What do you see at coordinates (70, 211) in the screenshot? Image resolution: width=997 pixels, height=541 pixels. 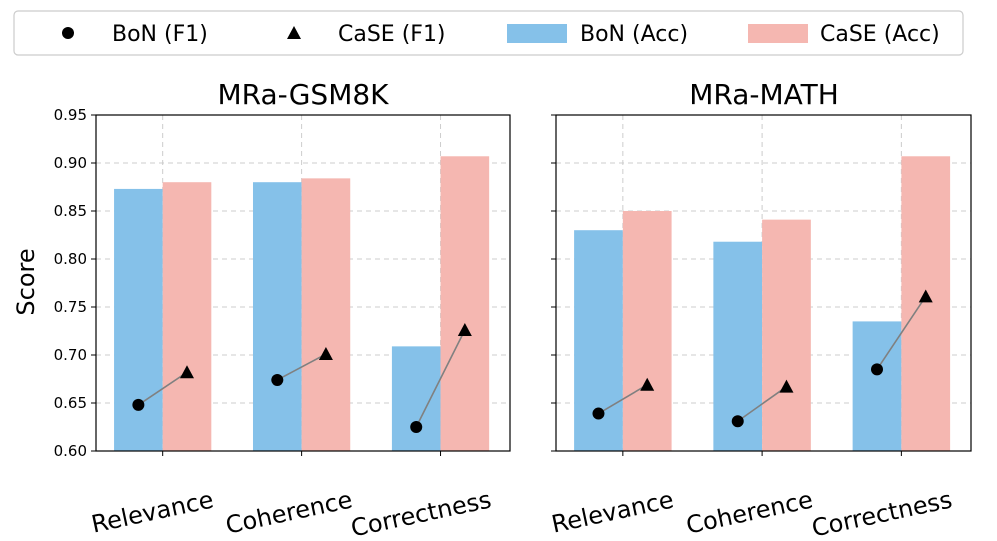 I see `y-tick-label: 0.85` at bounding box center [70, 211].